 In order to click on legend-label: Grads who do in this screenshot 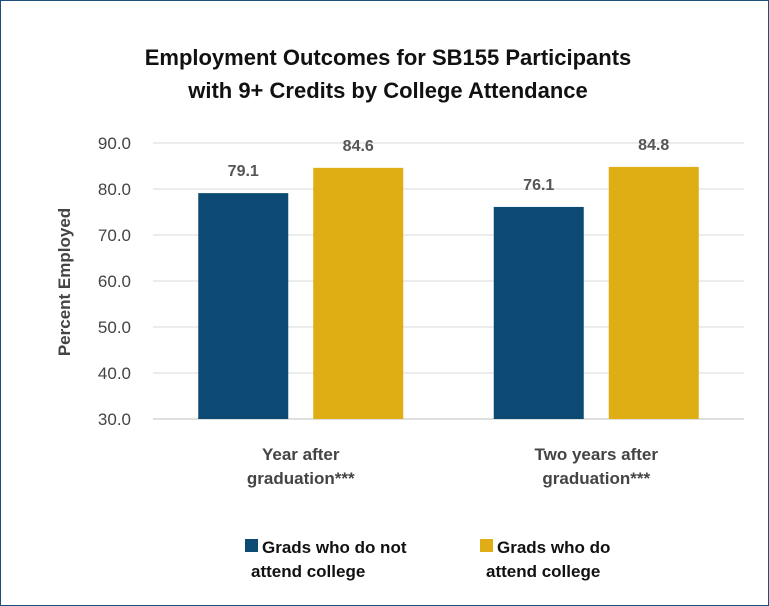, I will do `click(553, 547)`.